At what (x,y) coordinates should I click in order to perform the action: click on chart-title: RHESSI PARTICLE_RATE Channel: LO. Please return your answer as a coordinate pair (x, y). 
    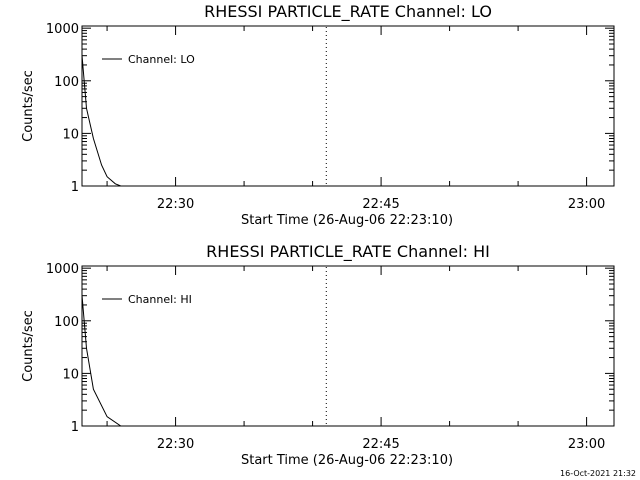
    Looking at the image, I should click on (348, 12).